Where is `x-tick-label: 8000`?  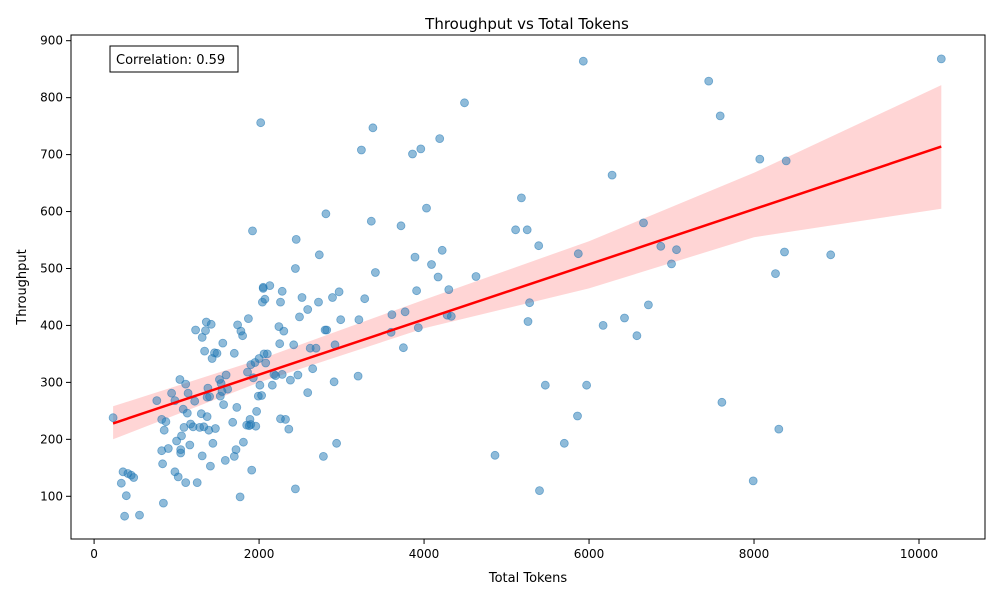
x-tick-label: 8000 is located at coordinates (754, 554).